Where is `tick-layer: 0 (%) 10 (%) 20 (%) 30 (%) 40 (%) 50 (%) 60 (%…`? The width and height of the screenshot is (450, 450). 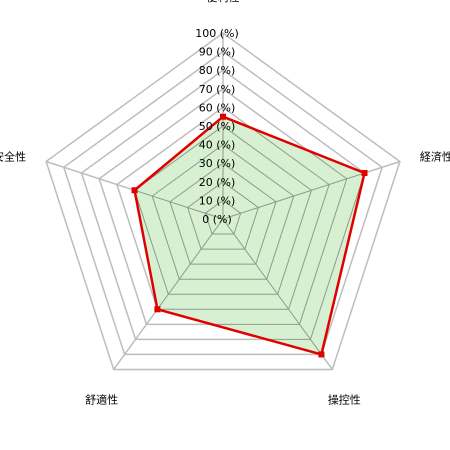
tick-layer: 0 (%) 10 (%) 20 (%) 30 (%) 40 (%) 50 (%) 60 (%… is located at coordinates (217, 126).